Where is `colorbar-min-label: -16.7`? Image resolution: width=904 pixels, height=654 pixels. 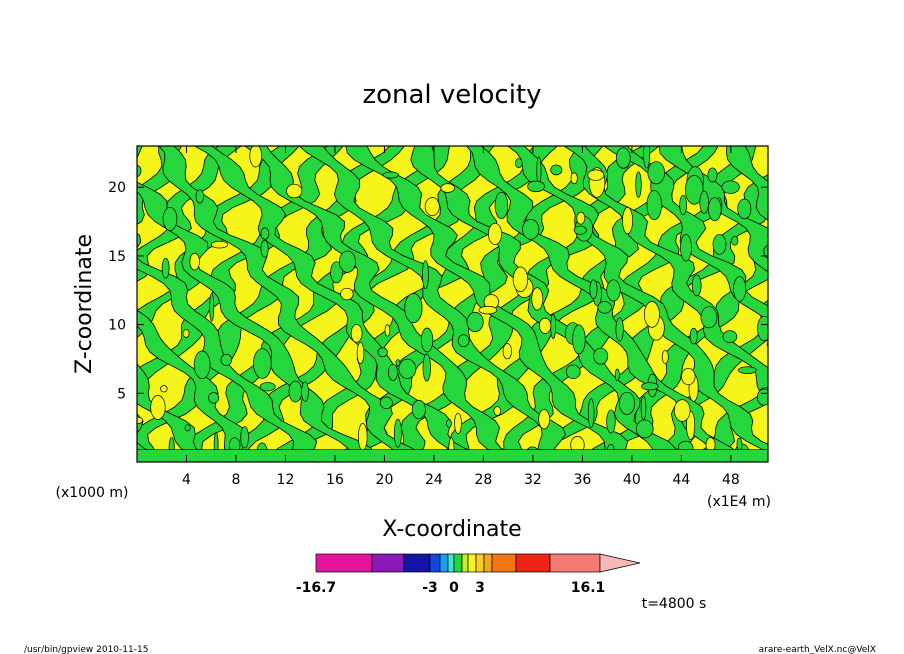 colorbar-min-label: -16.7 is located at coordinates (316, 588).